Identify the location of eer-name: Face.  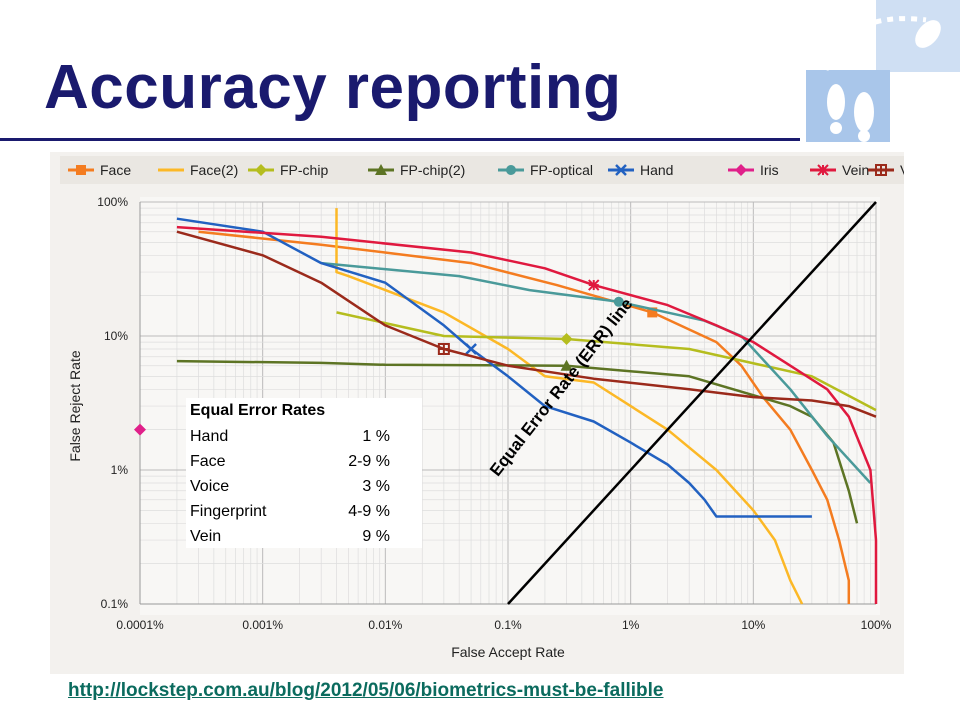
(208, 461).